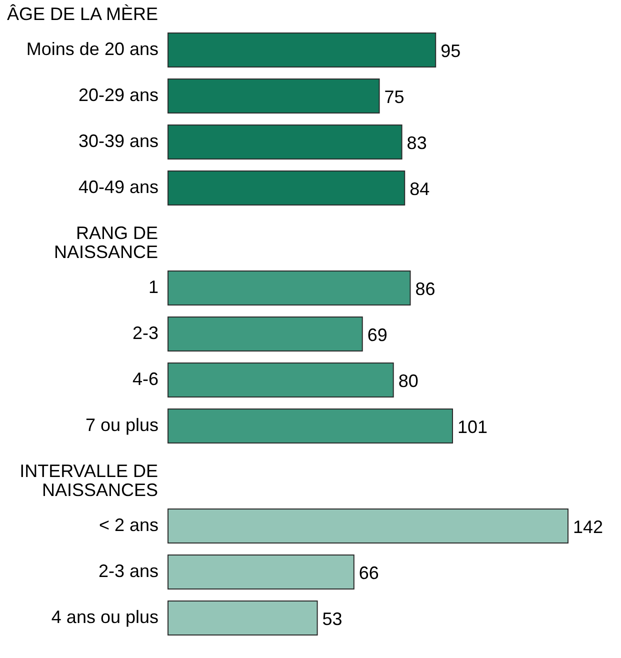 The width and height of the screenshot is (621, 658). What do you see at coordinates (128, 525) in the screenshot?
I see `y-tick-label: < 2 ans` at bounding box center [128, 525].